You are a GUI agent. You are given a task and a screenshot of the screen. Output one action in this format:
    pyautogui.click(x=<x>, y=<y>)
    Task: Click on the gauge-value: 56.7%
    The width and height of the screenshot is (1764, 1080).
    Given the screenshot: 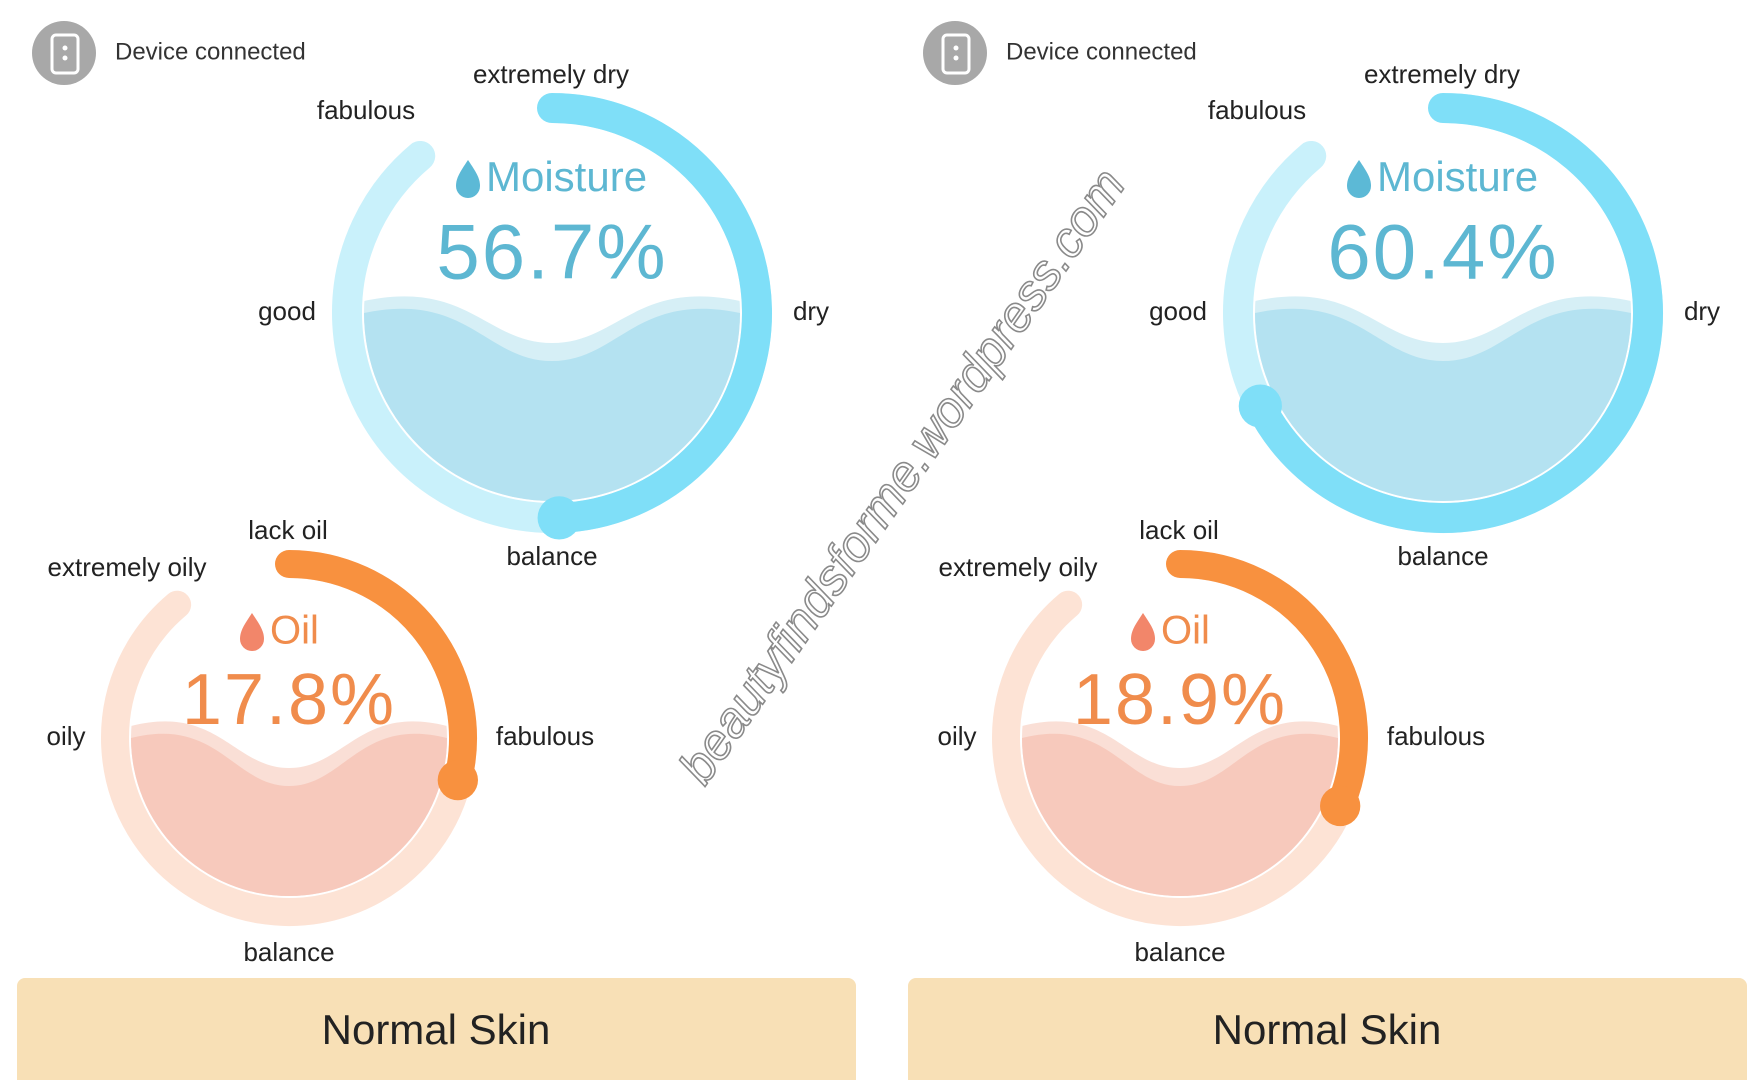 What is the action you would take?
    pyautogui.click(x=551, y=252)
    